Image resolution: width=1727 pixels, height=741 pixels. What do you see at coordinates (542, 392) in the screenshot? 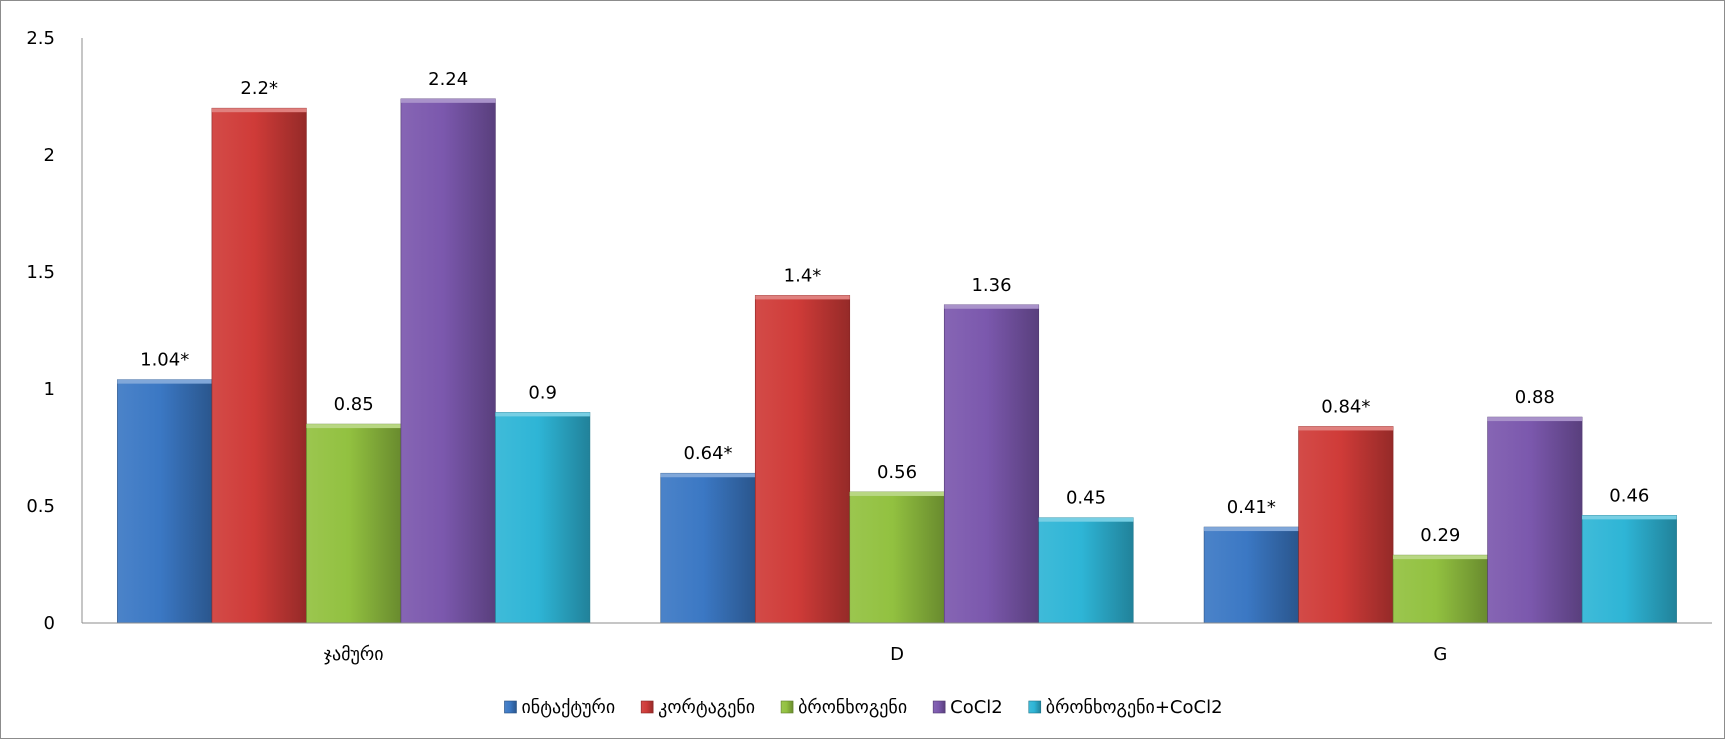
I see `data-label: 0.9` at bounding box center [542, 392].